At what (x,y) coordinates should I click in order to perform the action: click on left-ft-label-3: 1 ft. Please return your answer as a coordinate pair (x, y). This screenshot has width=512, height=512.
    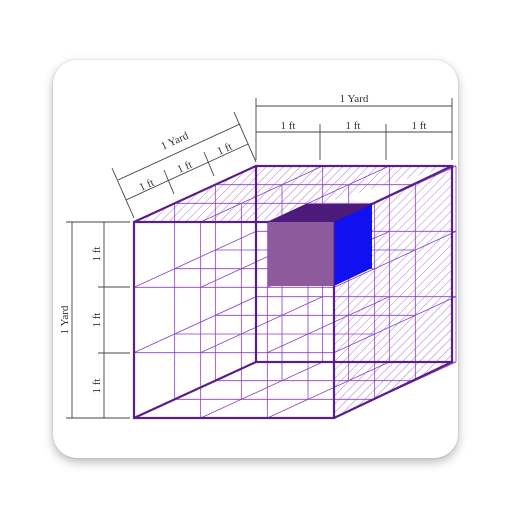
    Looking at the image, I should click on (97, 386).